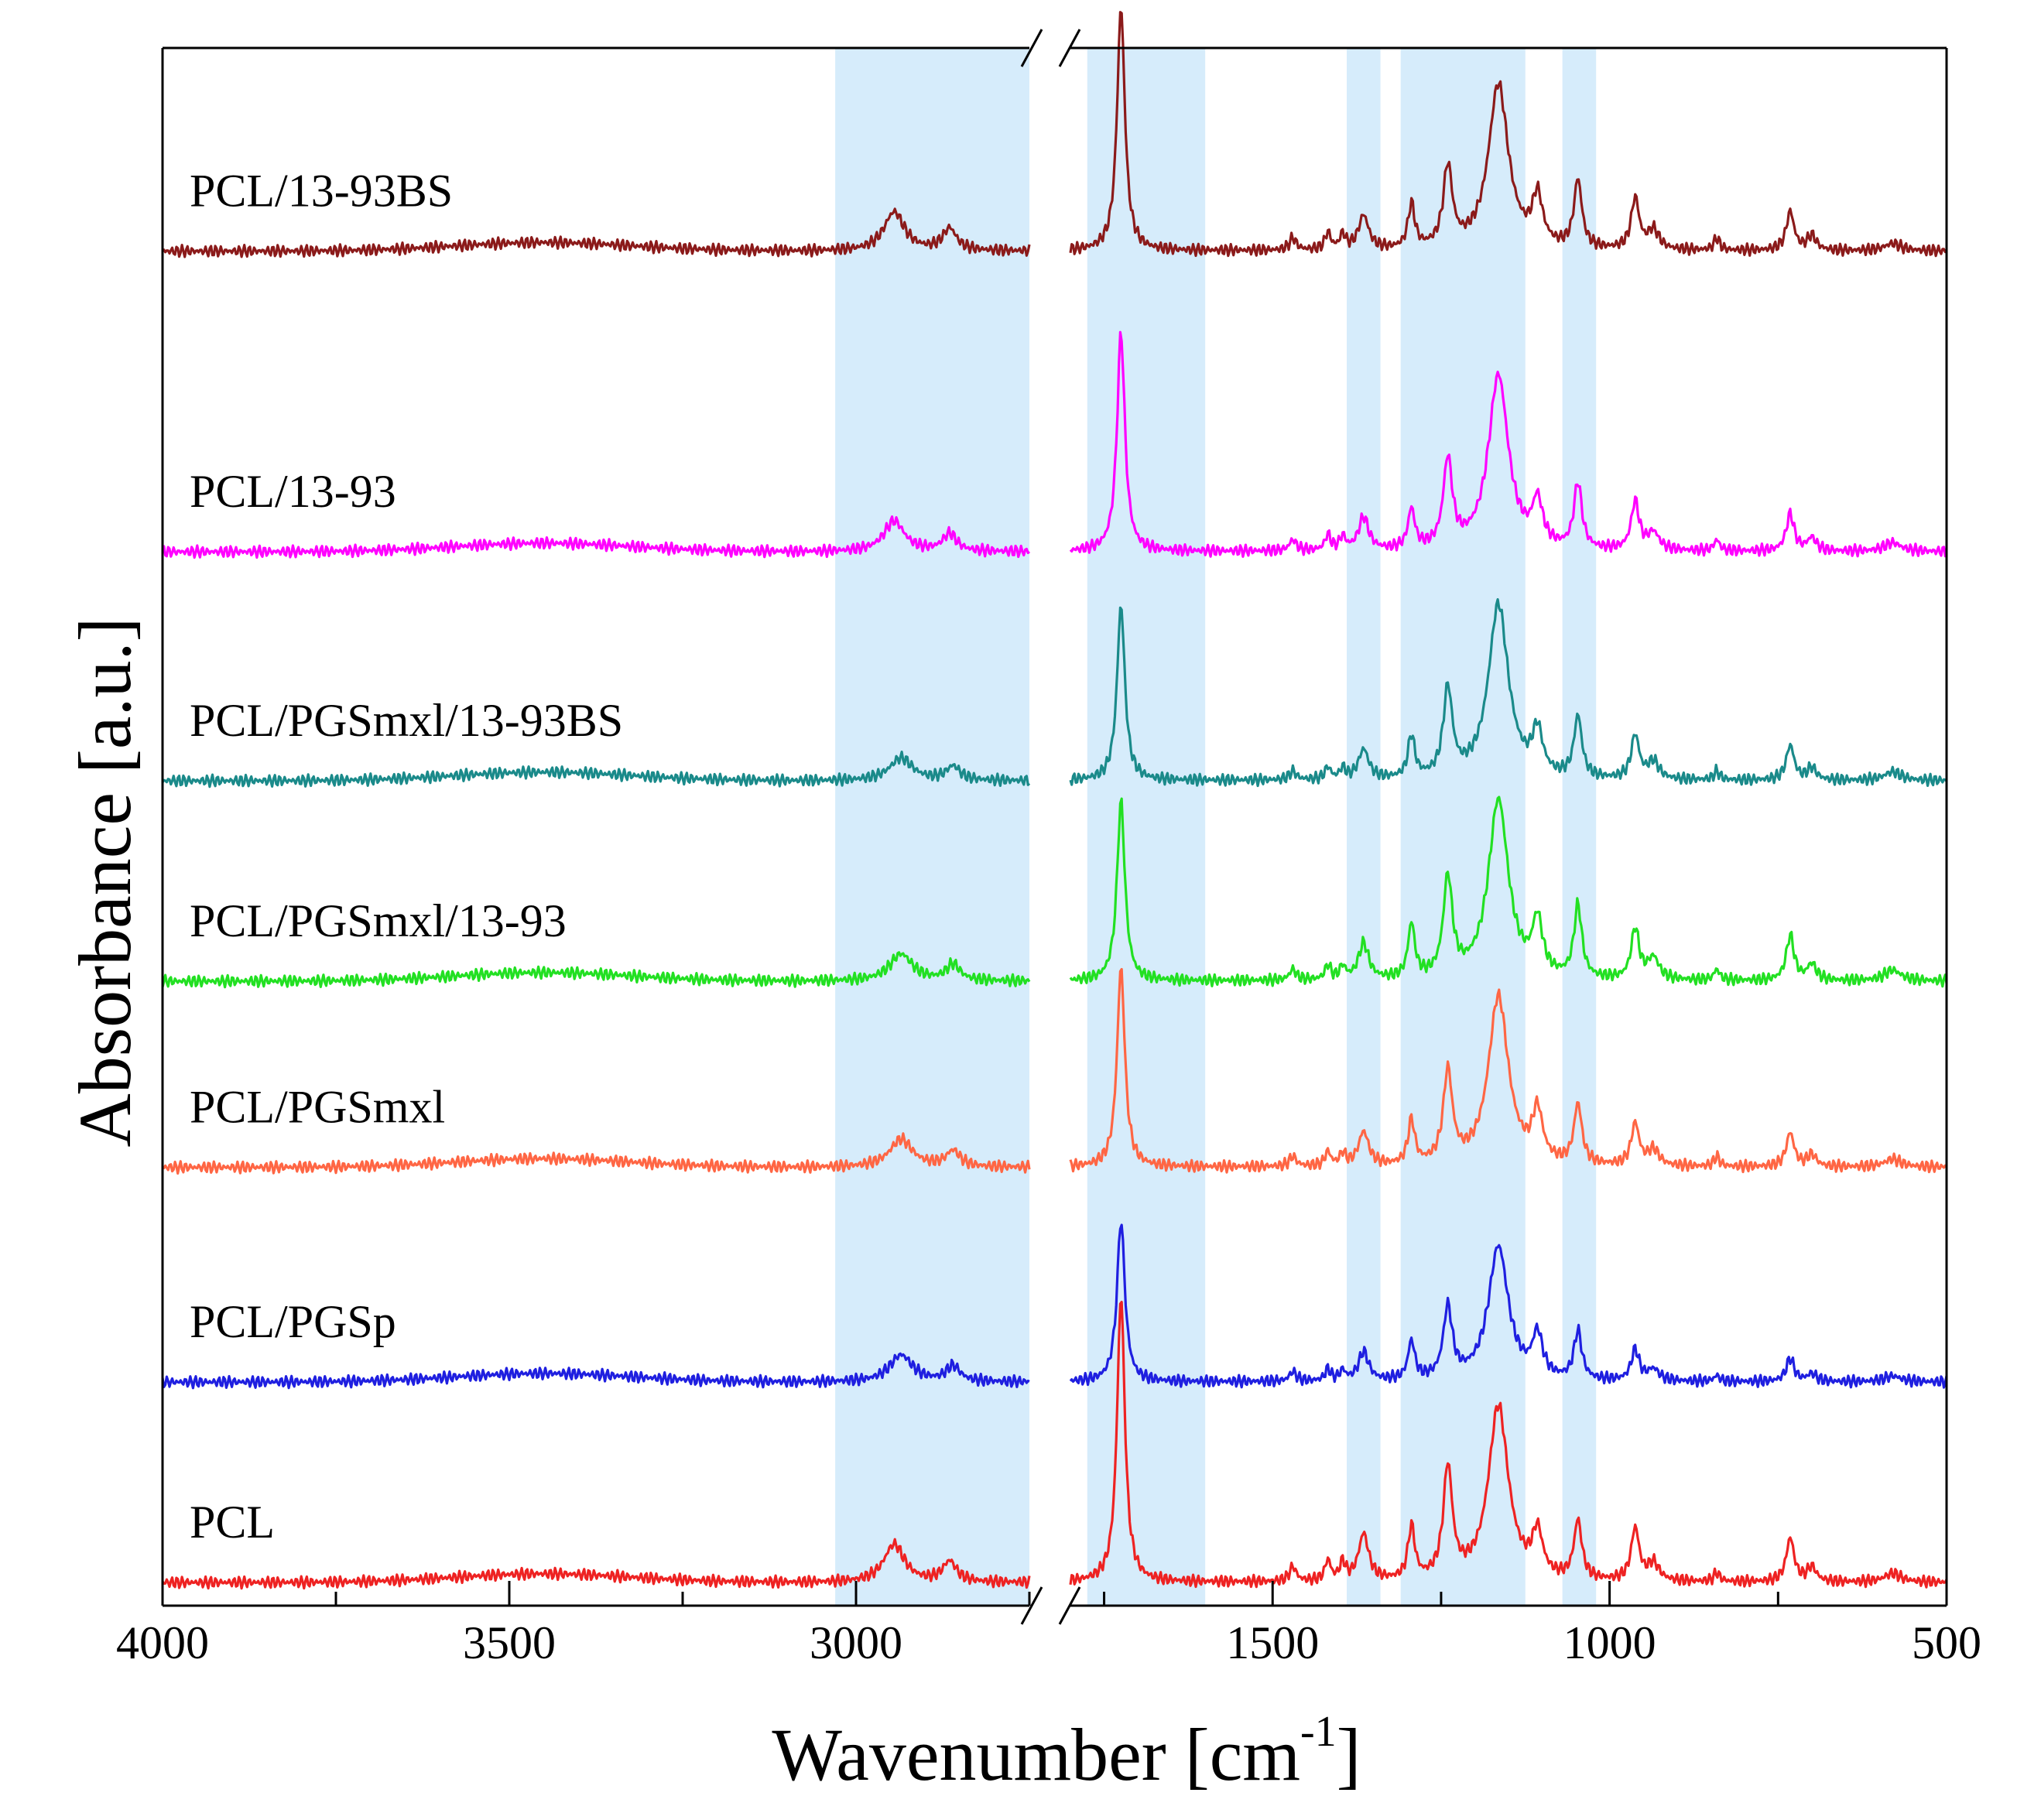 The image size is (2017, 1820). Describe the element at coordinates (1049, 1625) in the screenshot. I see `x-axis-ticks: 4000 3500 3000 1500 1000 500` at that location.